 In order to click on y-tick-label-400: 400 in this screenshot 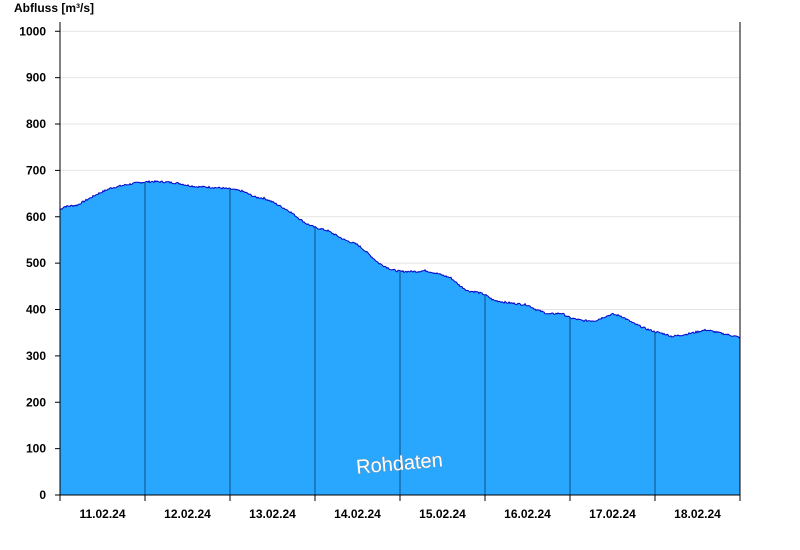, I will do `click(36, 310)`.